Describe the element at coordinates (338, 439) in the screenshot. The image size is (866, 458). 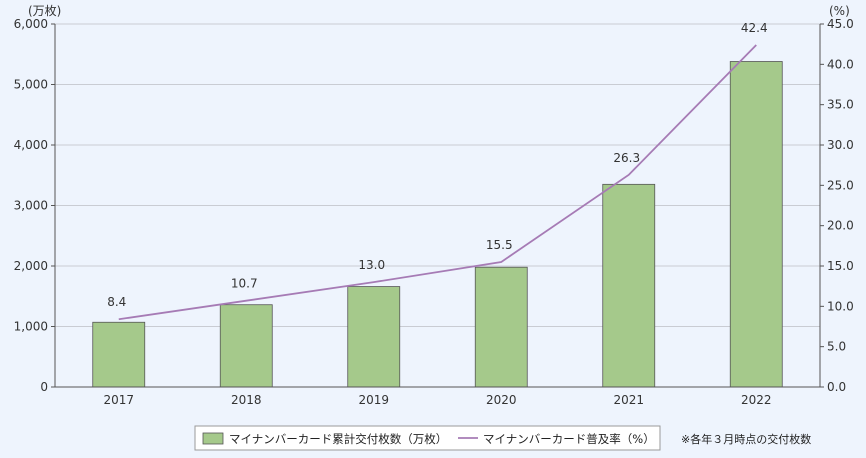
I see `legend-bar-label: マイナンバーカード累計交付枚数（万枚）` at that location.